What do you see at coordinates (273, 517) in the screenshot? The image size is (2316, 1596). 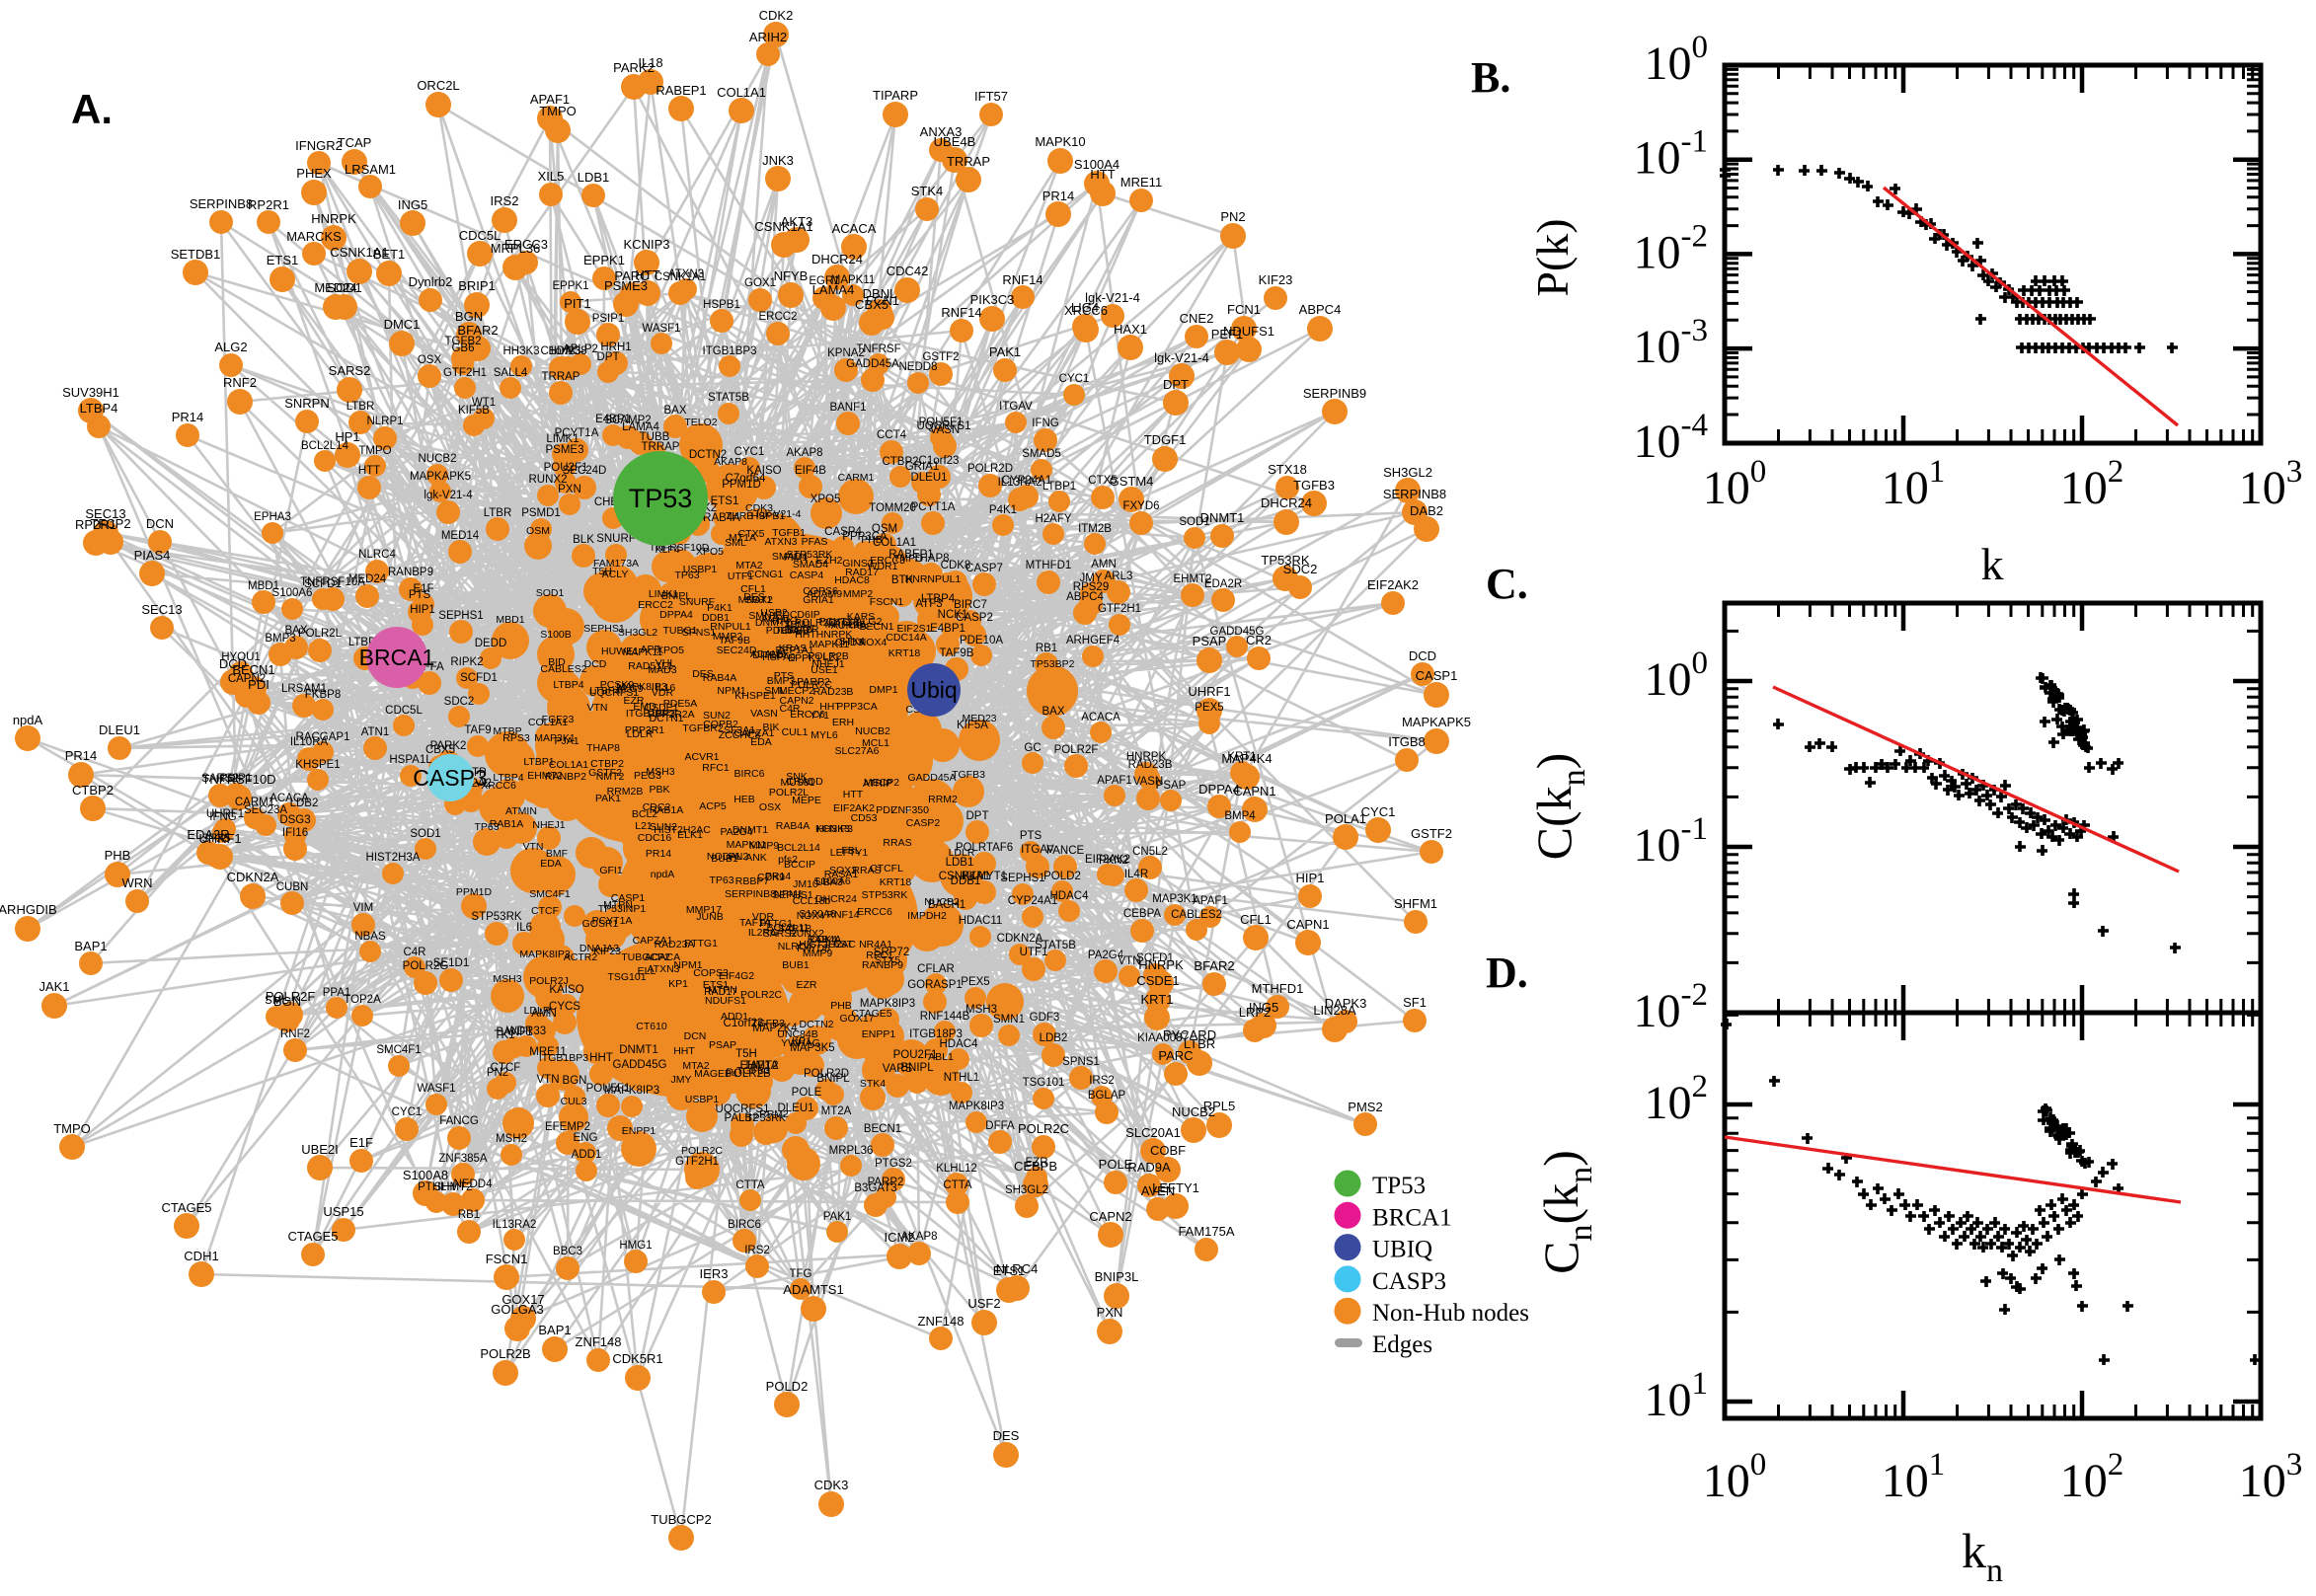 I see `svg-text: EPHA3` at bounding box center [273, 517].